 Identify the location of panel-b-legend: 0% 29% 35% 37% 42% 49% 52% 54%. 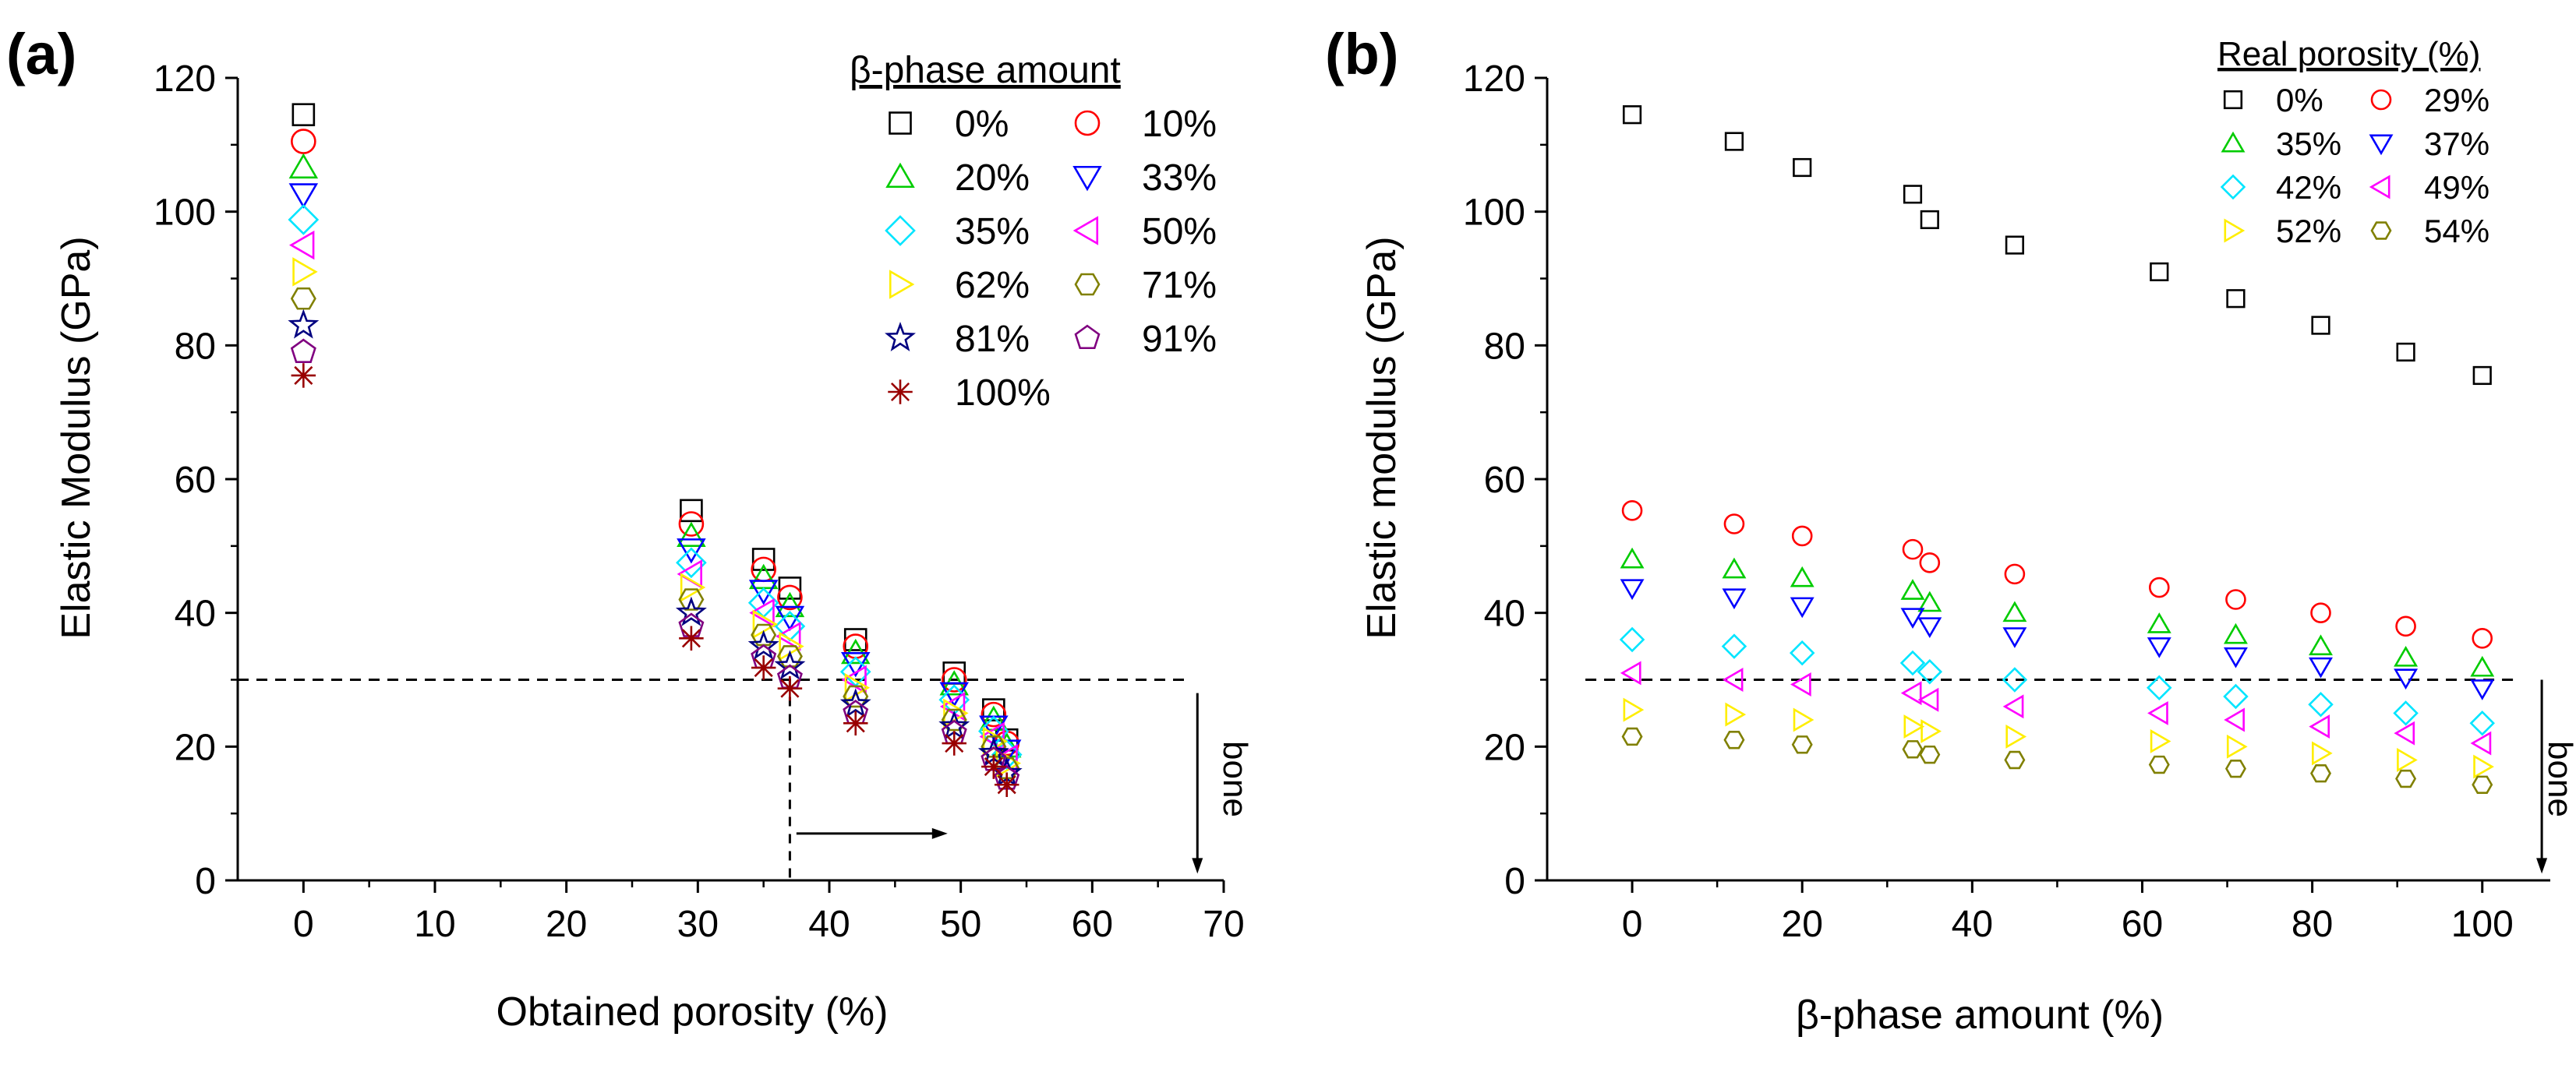
(2354, 165).